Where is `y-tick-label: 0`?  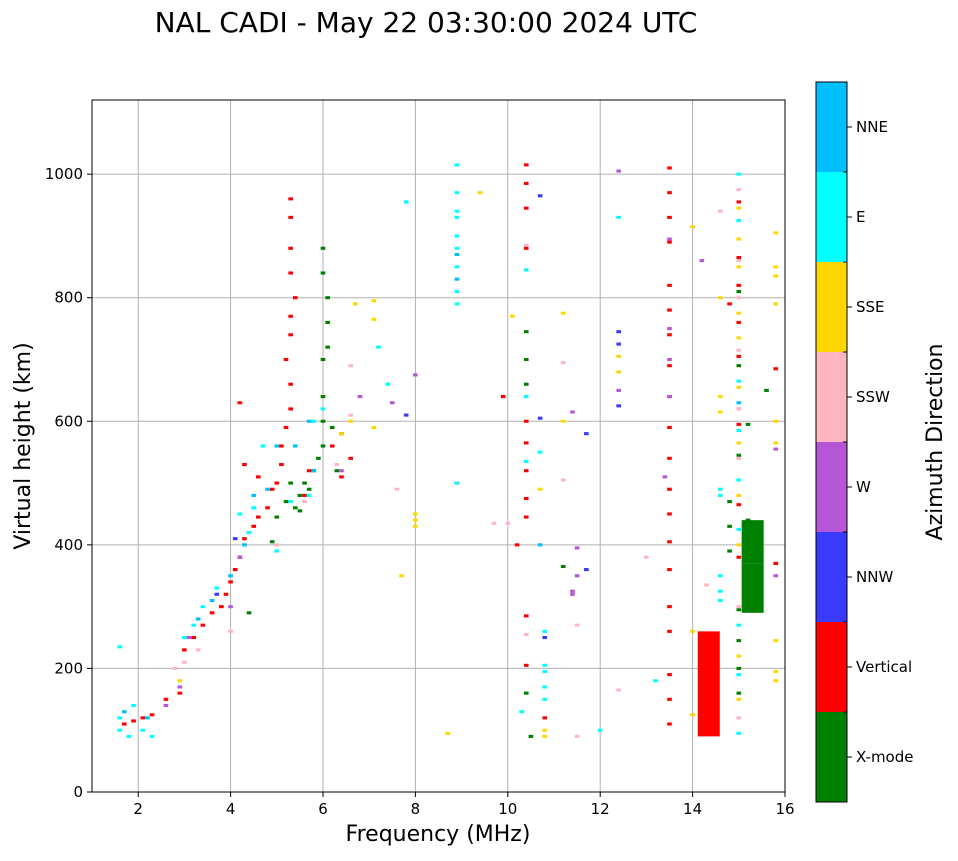 y-tick-label: 0 is located at coordinates (78, 792).